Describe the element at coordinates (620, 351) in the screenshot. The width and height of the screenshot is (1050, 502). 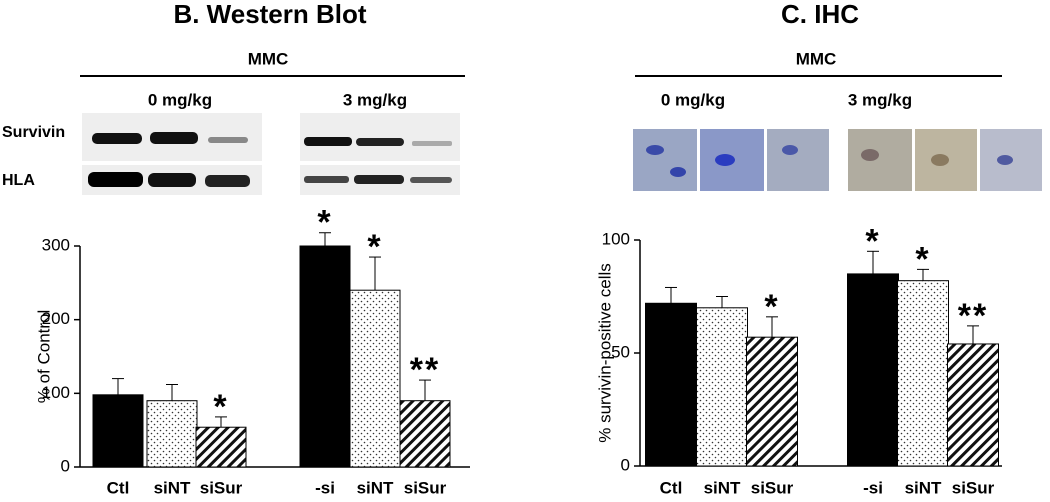
I see `y-tick-label: 50` at that location.